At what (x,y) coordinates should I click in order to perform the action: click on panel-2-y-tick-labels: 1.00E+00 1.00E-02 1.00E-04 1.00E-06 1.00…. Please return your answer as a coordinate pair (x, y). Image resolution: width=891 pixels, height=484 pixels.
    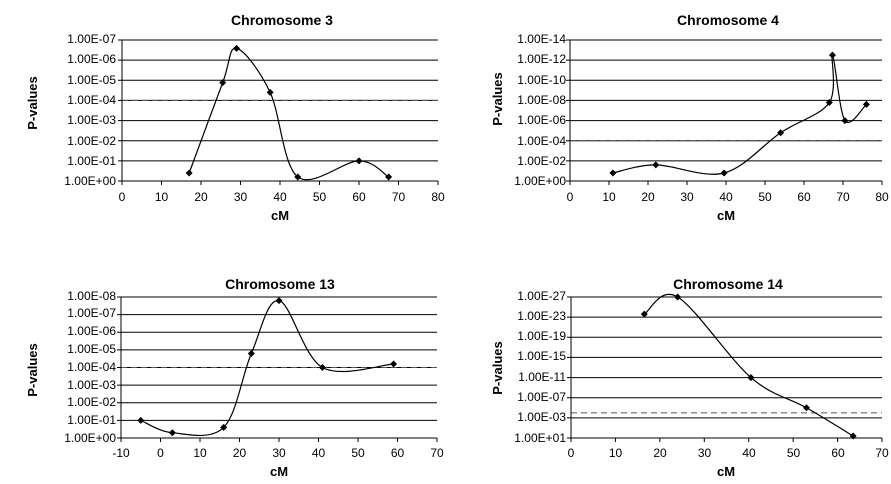
    Looking at the image, I should click on (540, 110).